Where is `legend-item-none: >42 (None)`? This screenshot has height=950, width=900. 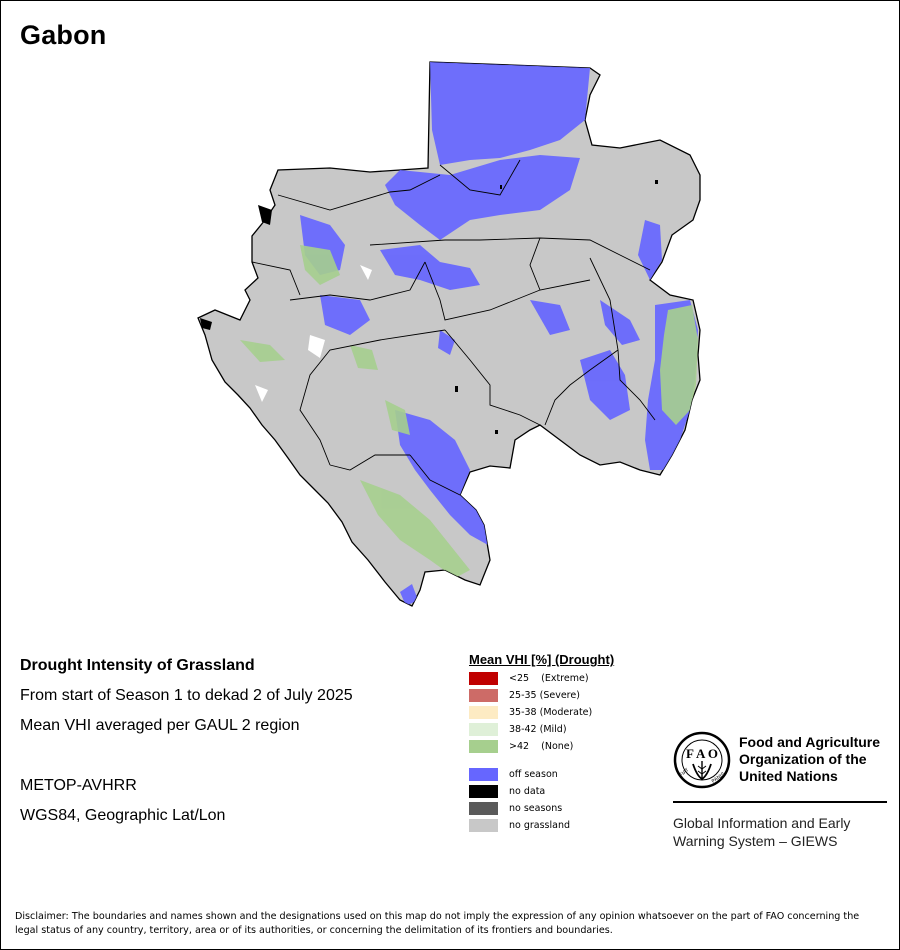 legend-item-none: >42 (None) is located at coordinates (521, 746).